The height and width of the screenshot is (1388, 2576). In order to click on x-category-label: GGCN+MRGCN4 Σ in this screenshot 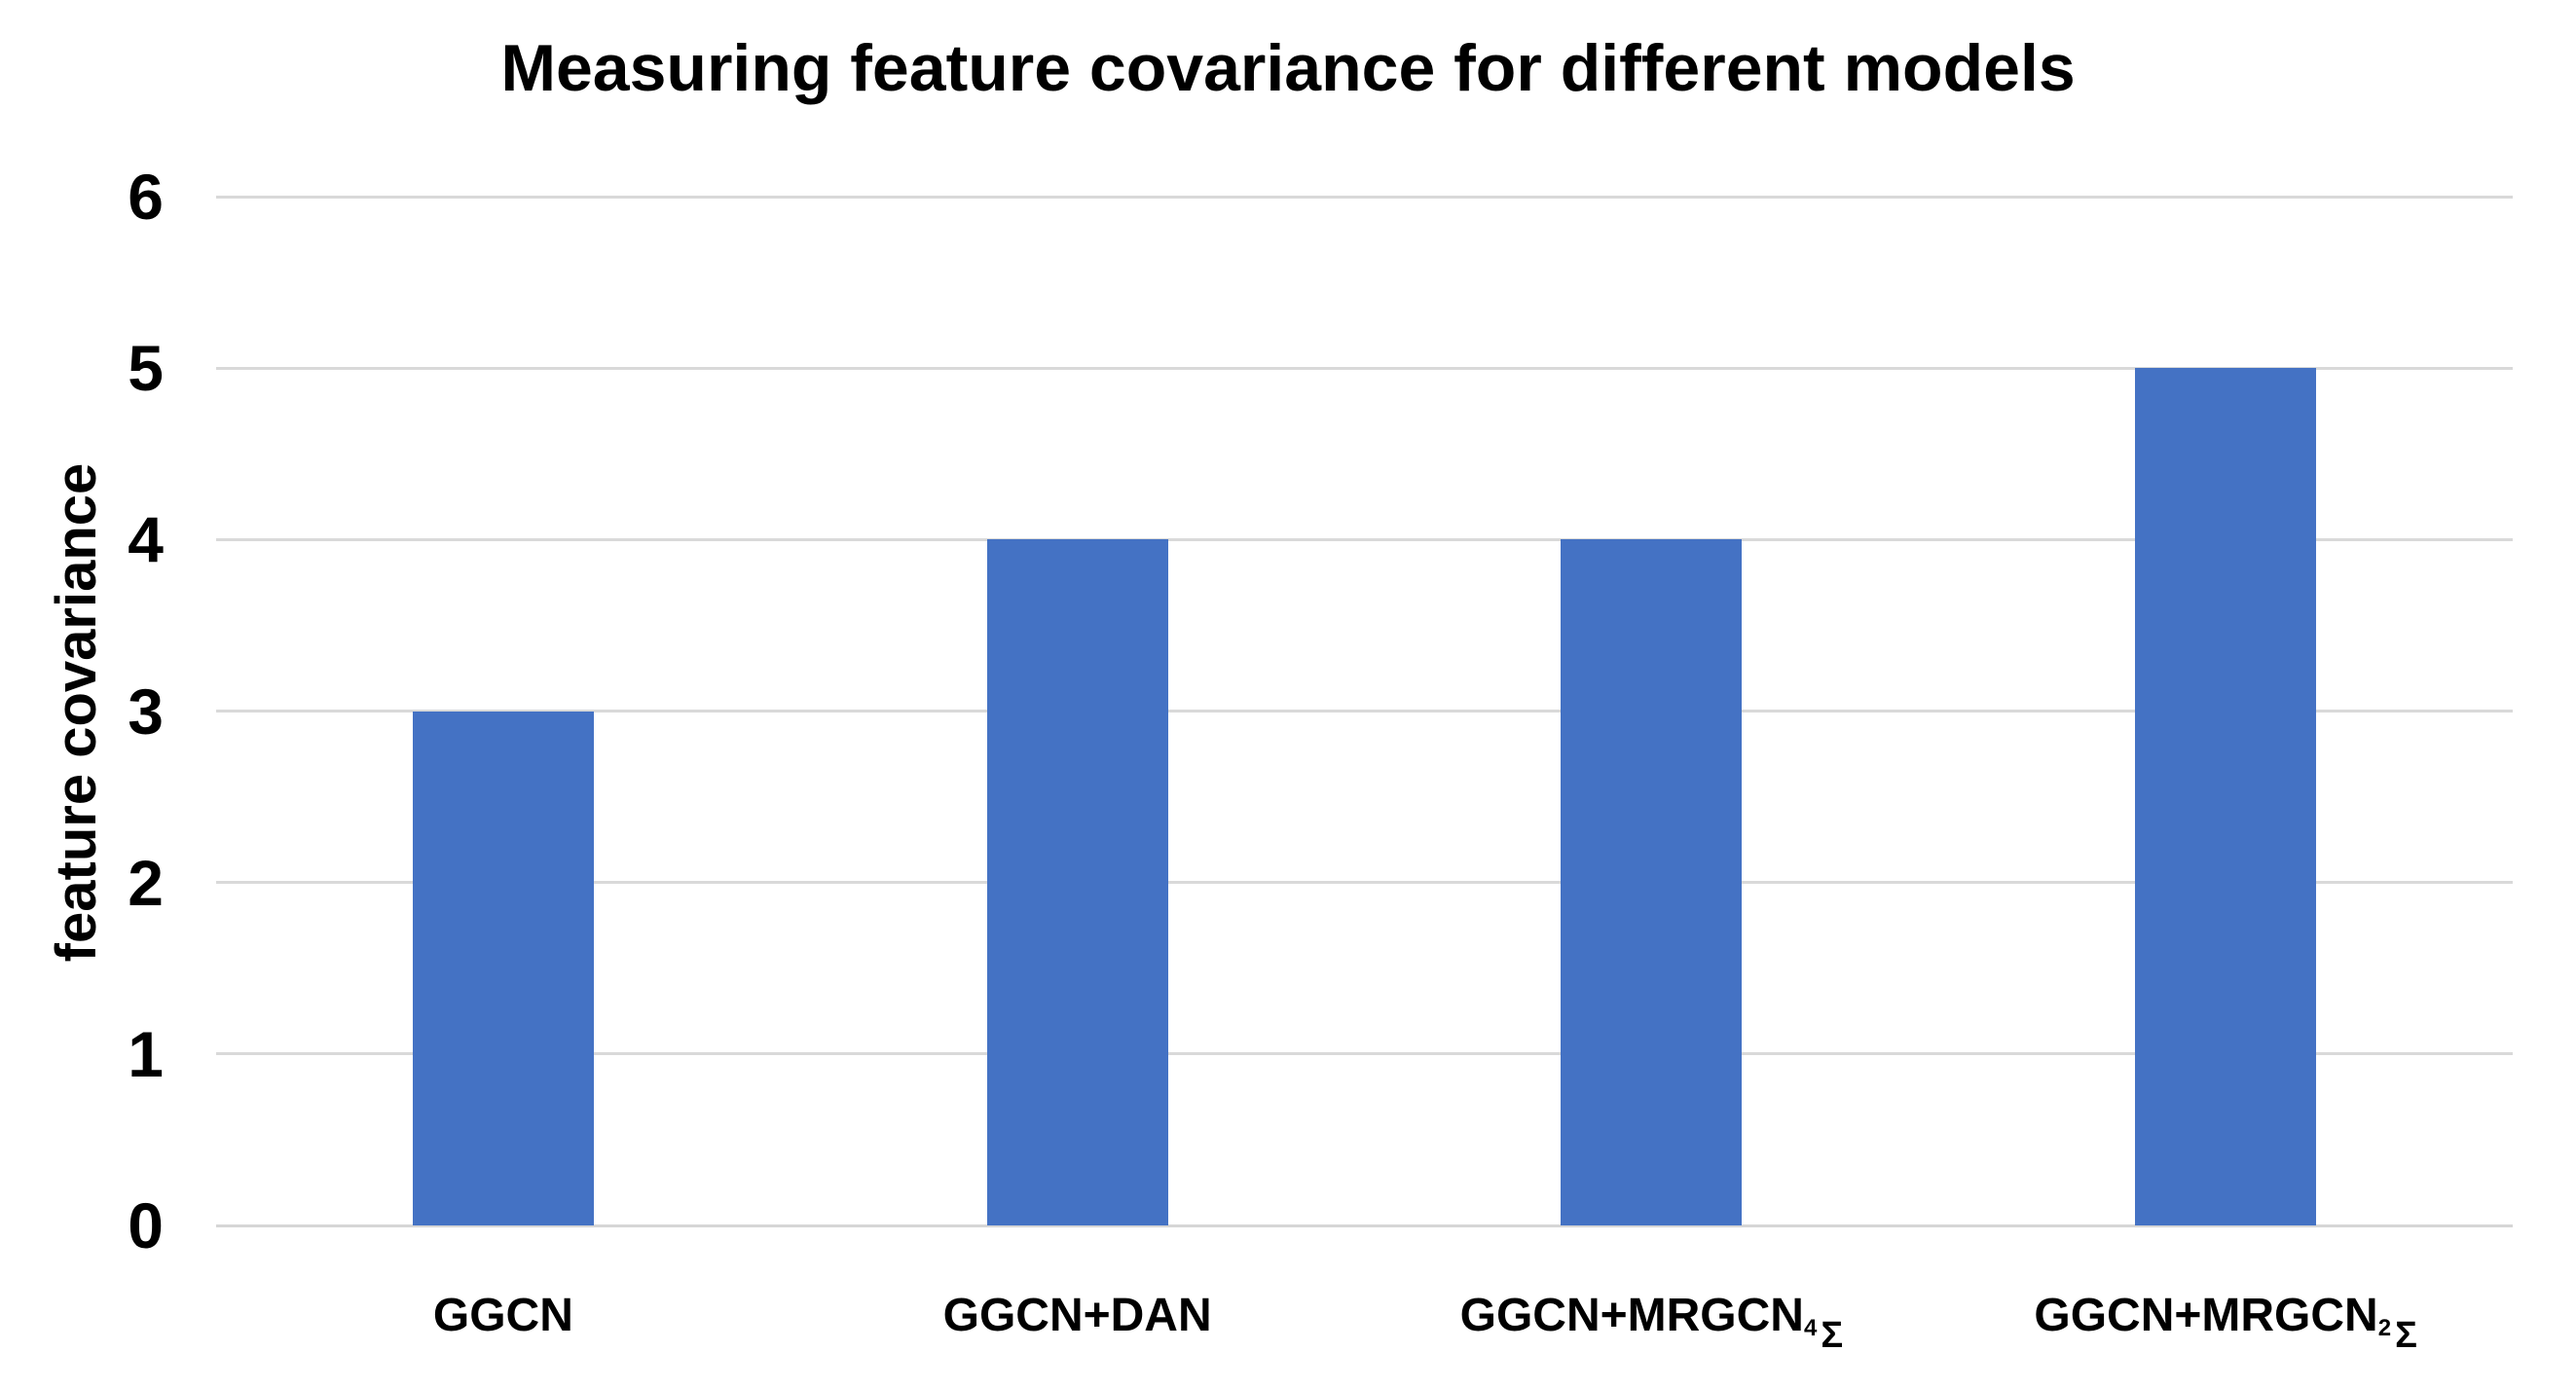, I will do `click(1651, 1323)`.